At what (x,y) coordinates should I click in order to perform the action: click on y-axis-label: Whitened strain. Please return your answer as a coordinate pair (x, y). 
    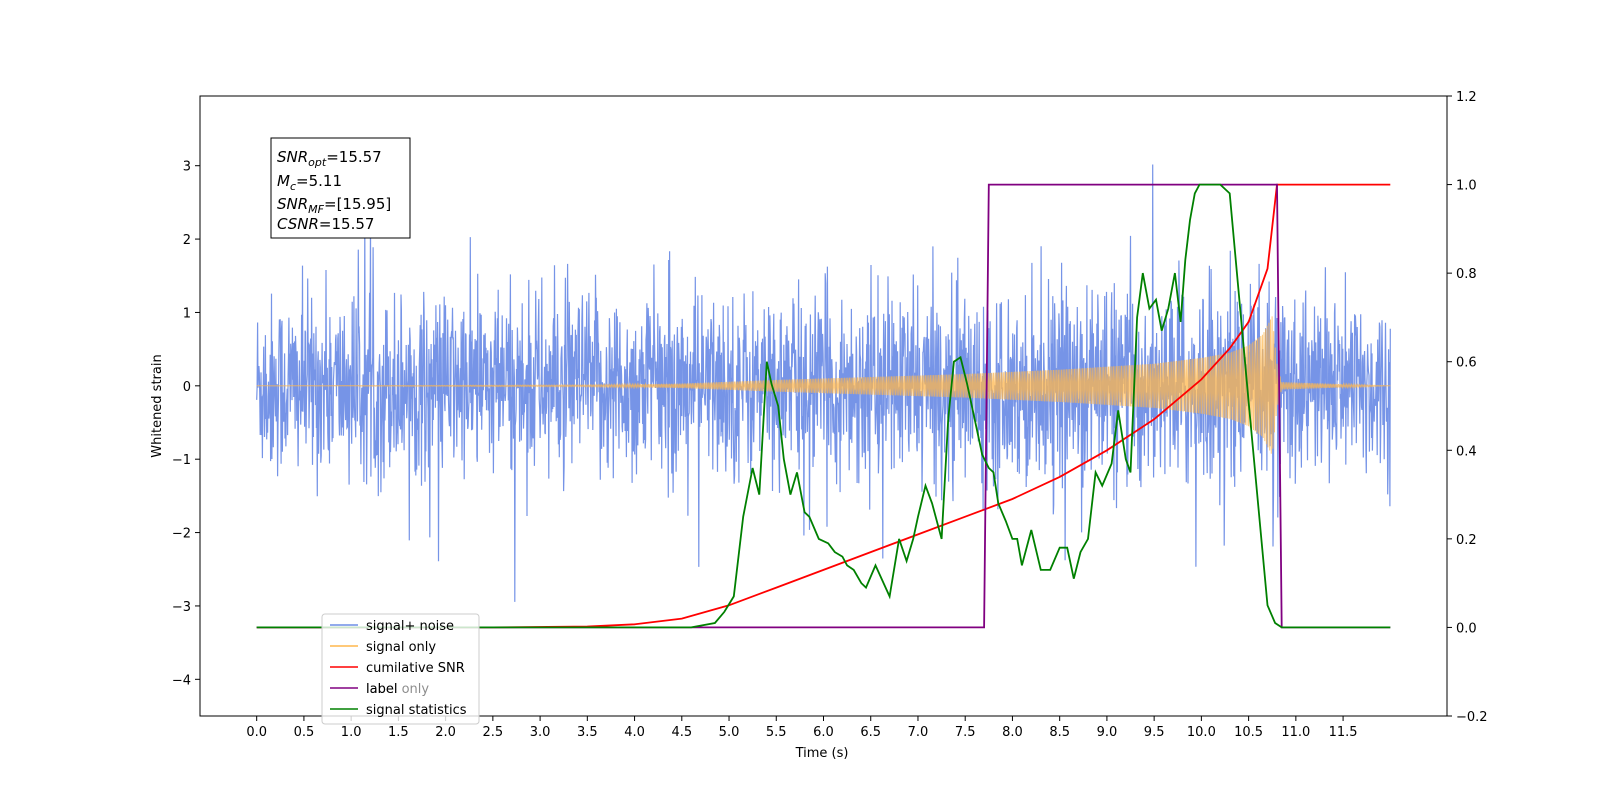
    Looking at the image, I should click on (157, 405).